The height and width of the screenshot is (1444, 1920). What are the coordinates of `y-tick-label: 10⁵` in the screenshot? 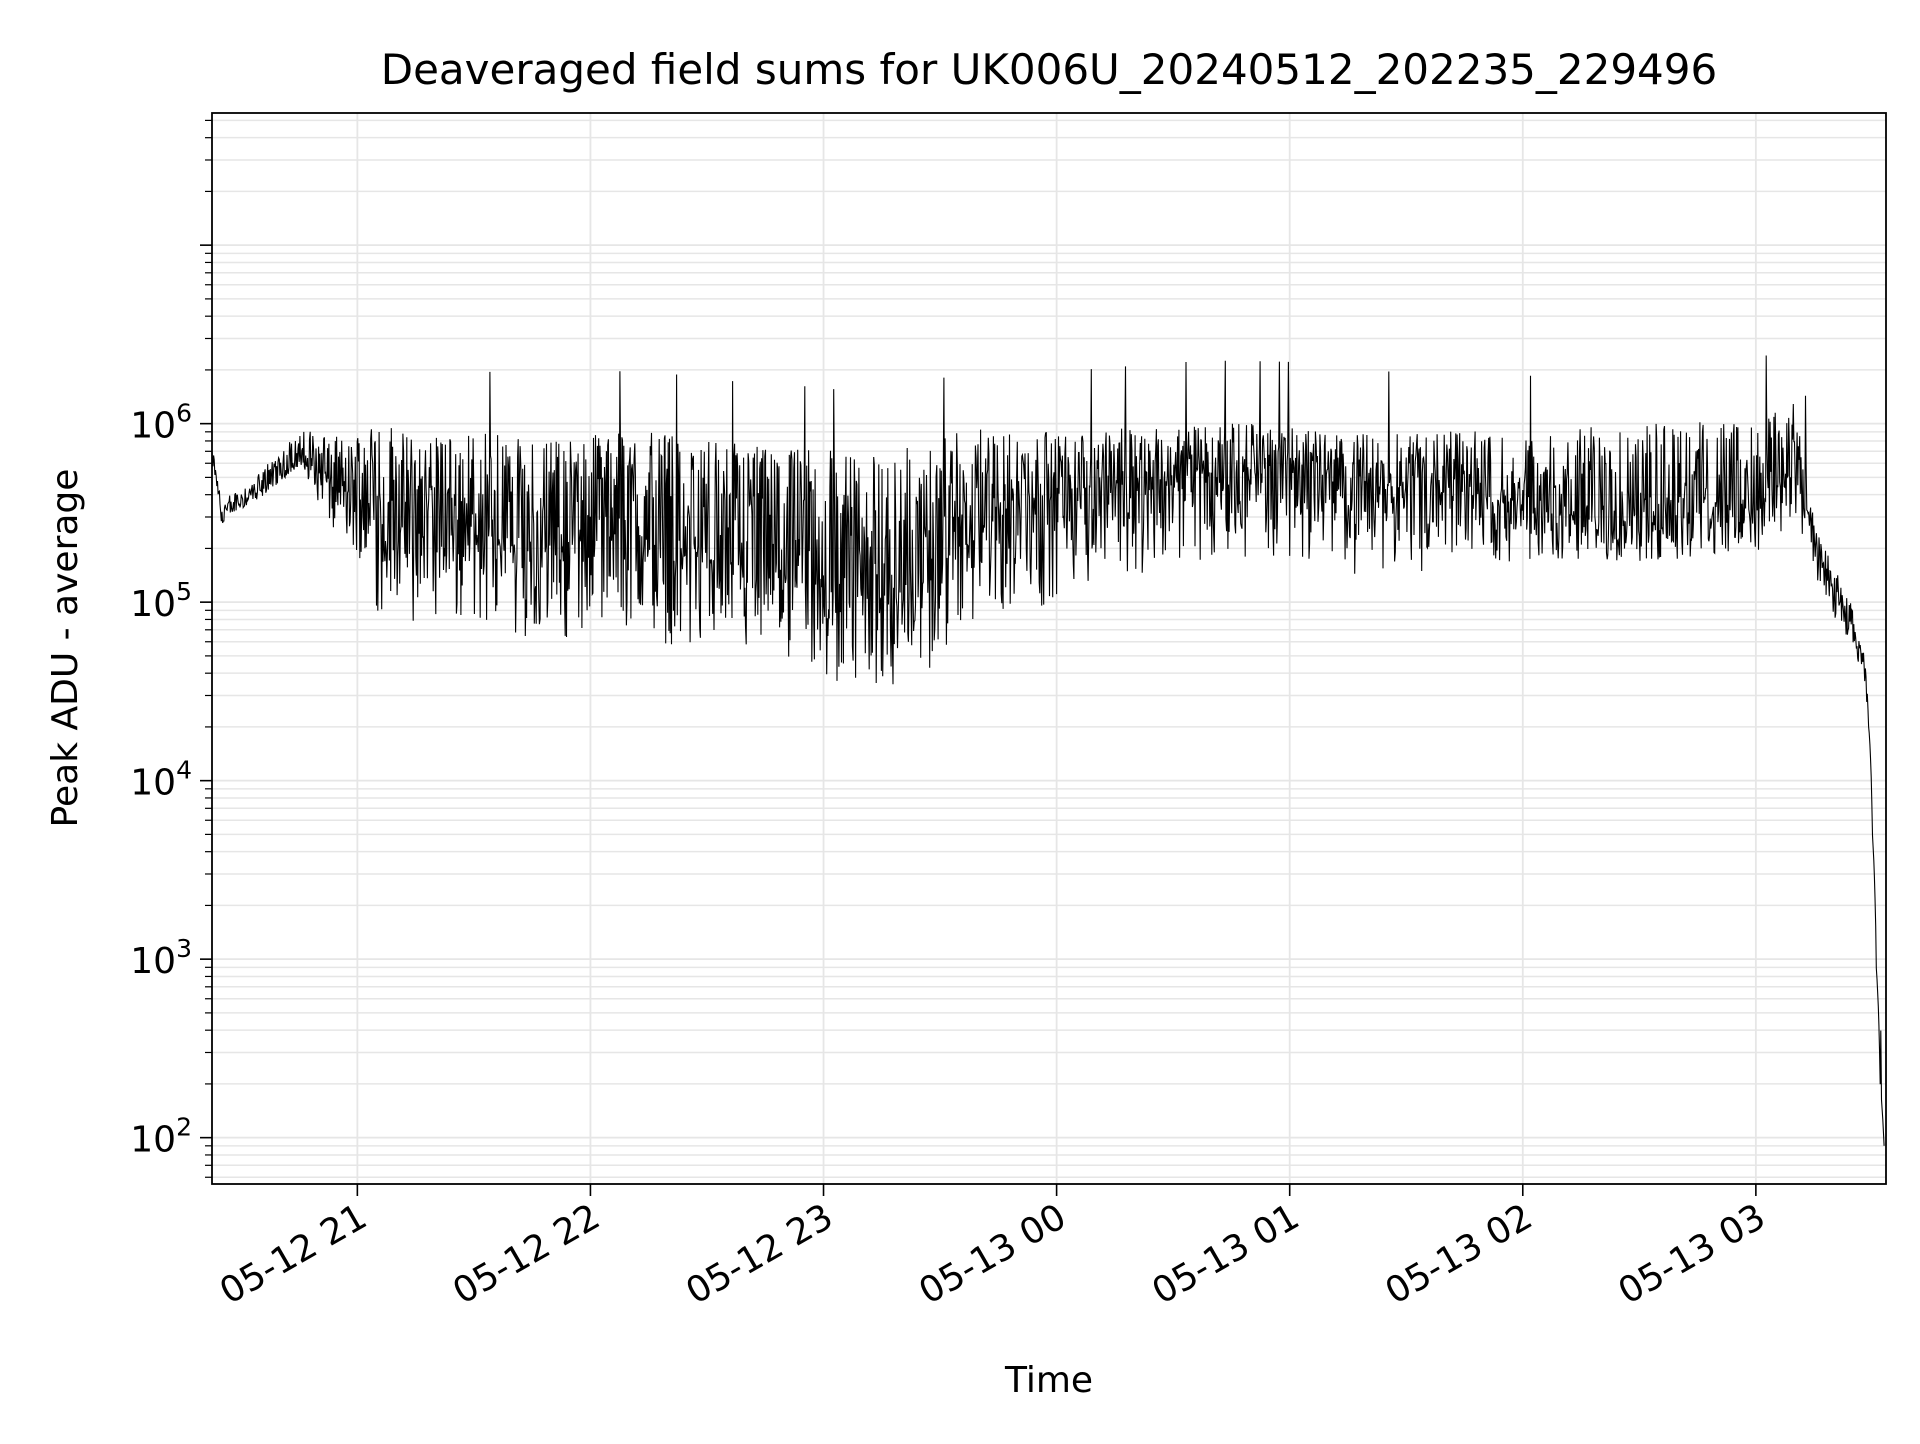 It's located at (161, 601).